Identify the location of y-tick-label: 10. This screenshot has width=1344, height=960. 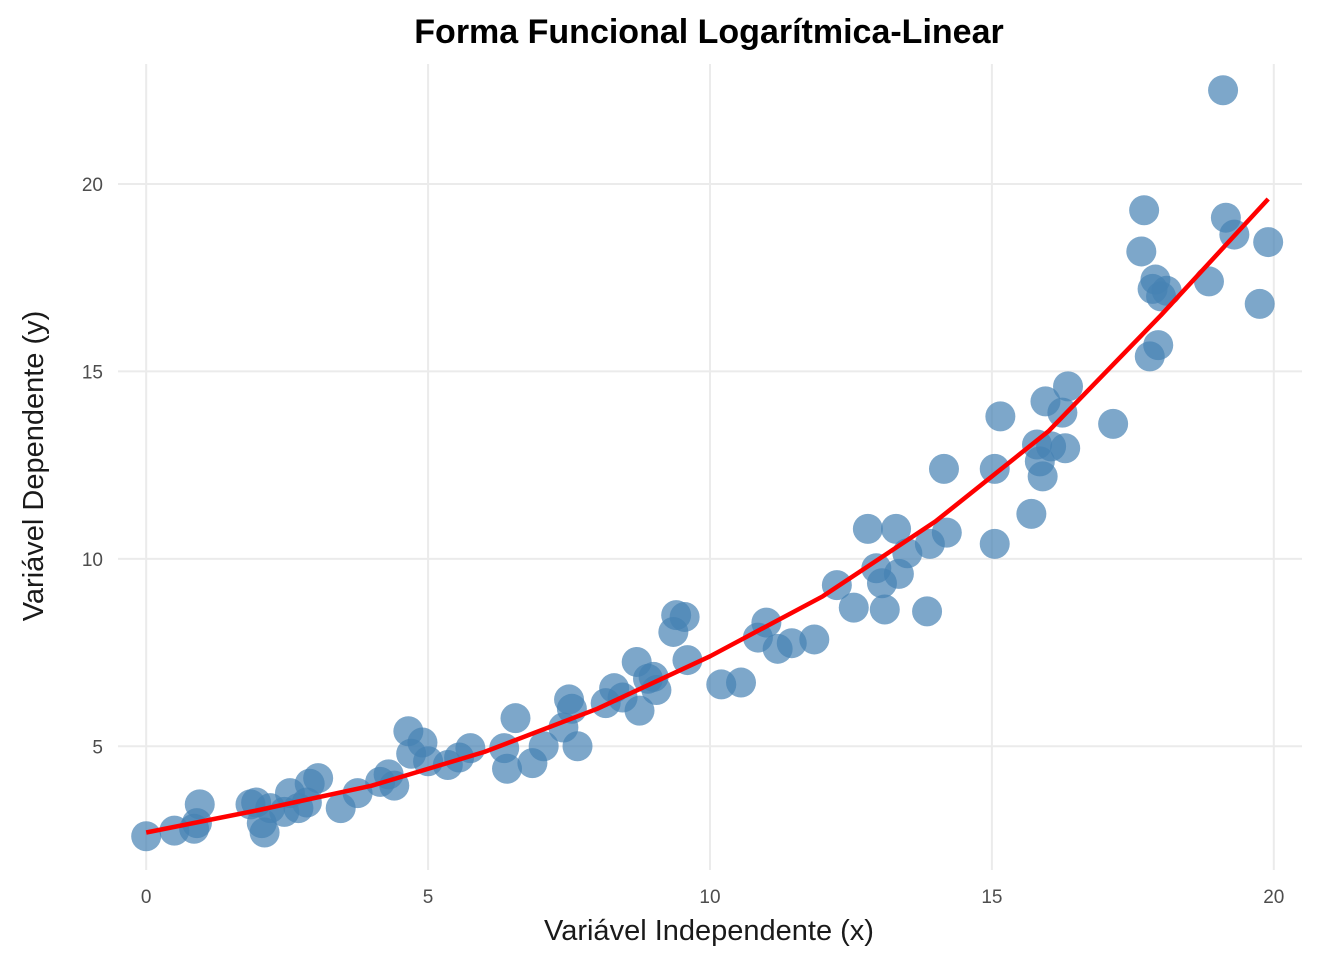
(92, 560).